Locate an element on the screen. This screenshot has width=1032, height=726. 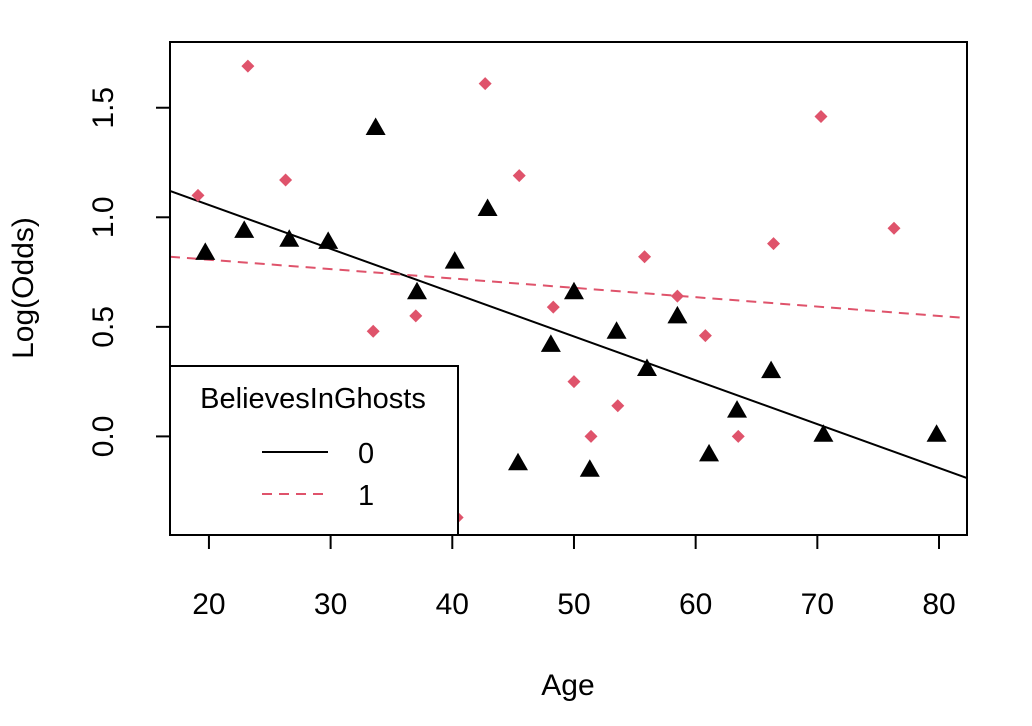
x-tick-label: 30 is located at coordinates (330, 604).